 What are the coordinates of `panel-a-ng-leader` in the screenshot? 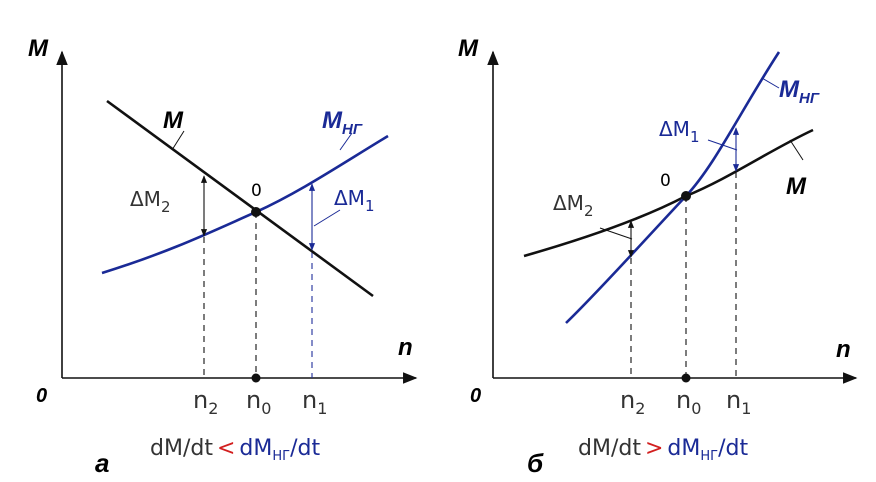 It's located at (346, 141).